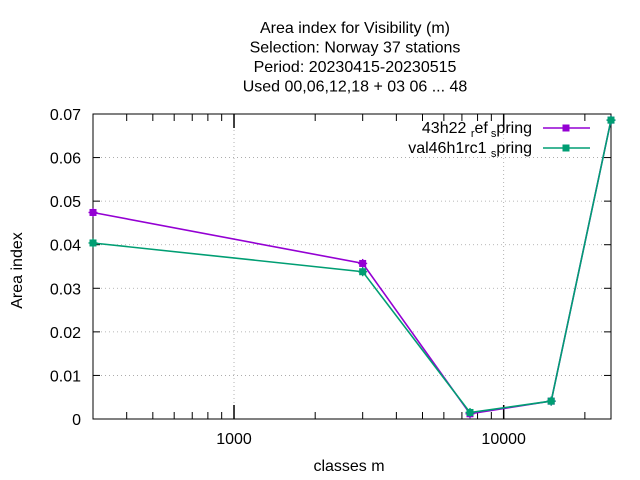 This screenshot has width=640, height=480. What do you see at coordinates (355, 67) in the screenshot?
I see `title-line: Period: 20230415-20230515` at bounding box center [355, 67].